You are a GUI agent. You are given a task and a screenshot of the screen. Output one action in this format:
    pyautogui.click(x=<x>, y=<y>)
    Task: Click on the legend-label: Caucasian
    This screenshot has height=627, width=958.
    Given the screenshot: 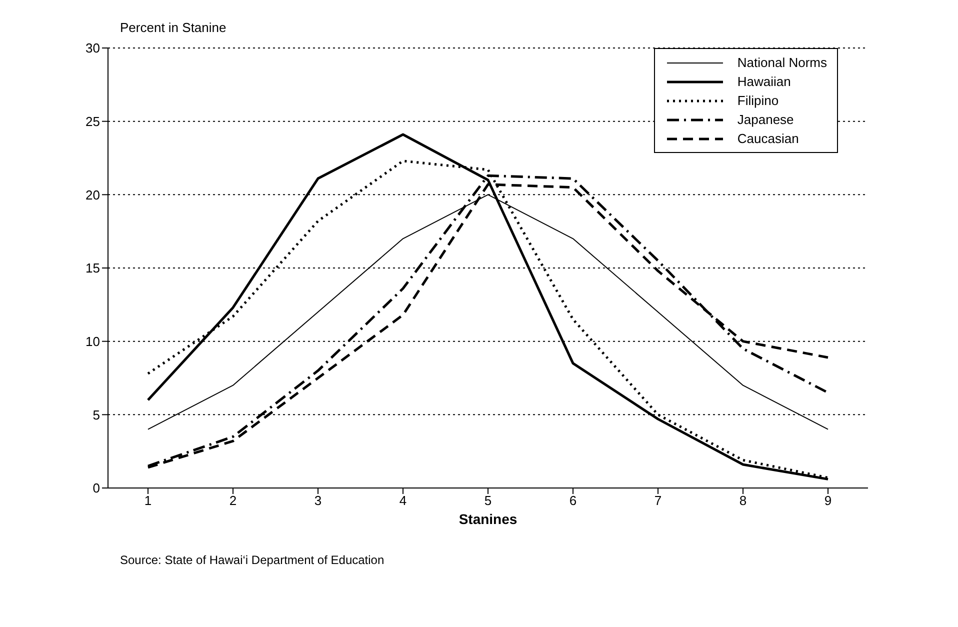 What is the action you would take?
    pyautogui.click(x=768, y=138)
    